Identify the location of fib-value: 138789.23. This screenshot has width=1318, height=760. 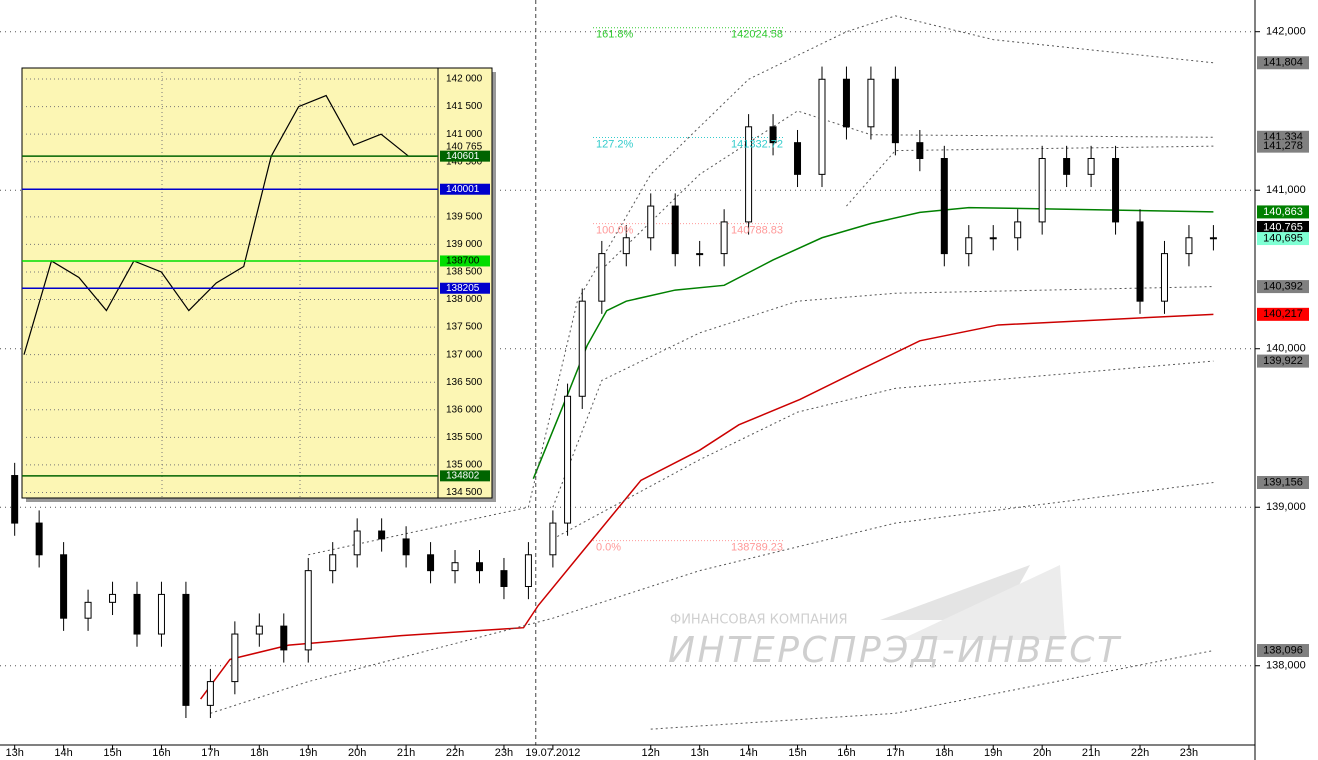
(757, 548).